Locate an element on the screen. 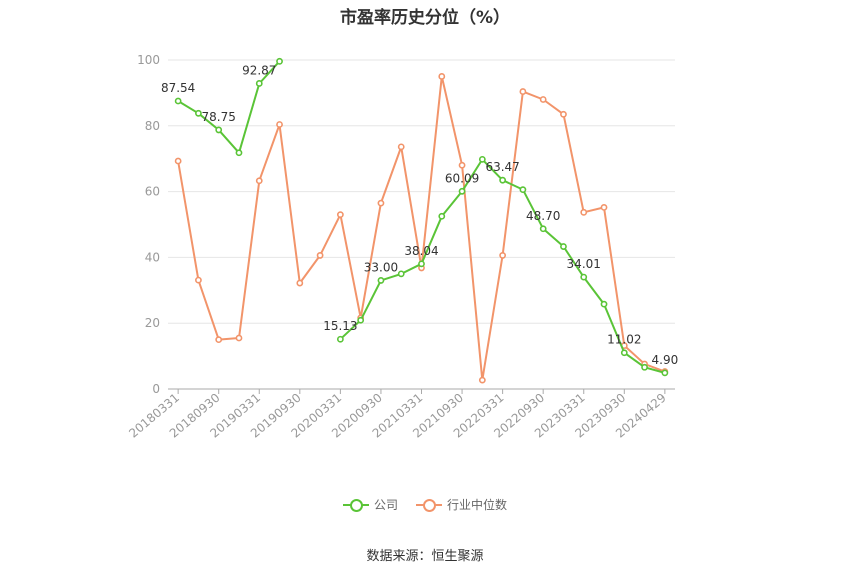  legend-item-company: 公司 is located at coordinates (370, 504).